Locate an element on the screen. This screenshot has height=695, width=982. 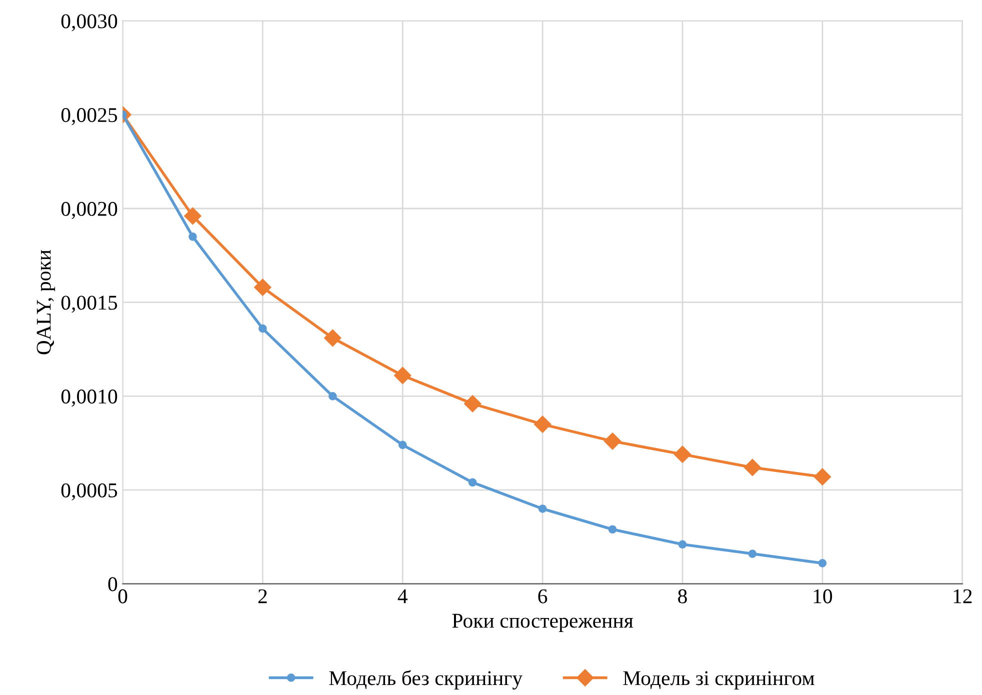
legend-label: Модель без скринінгу is located at coordinates (426, 680).